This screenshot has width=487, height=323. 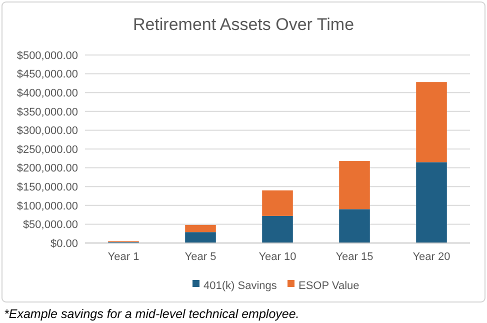 I want to click on y-tick-label: $50,000.00, so click(x=50, y=225).